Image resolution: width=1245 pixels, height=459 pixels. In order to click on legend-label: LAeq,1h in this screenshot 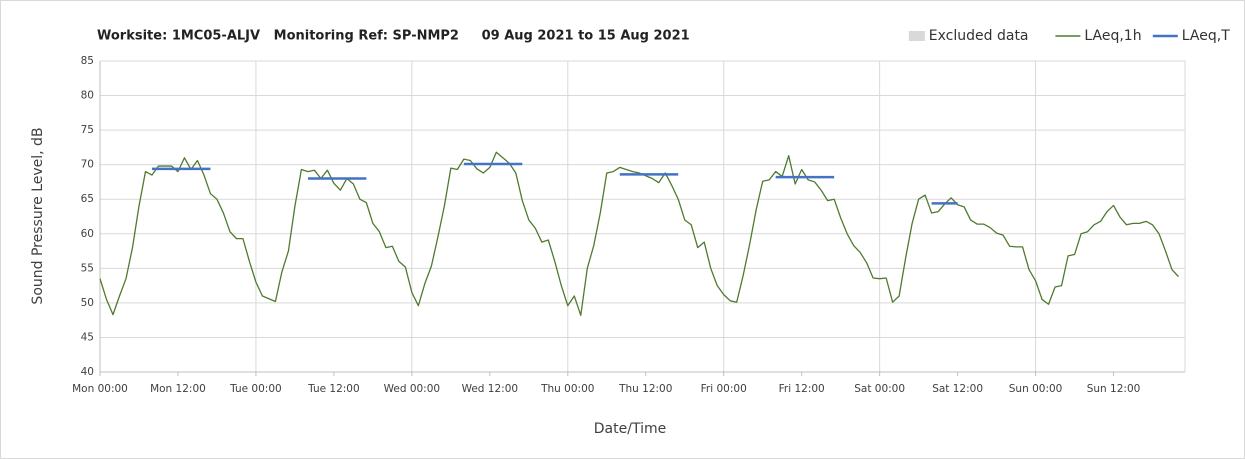, I will do `click(1112, 36)`.